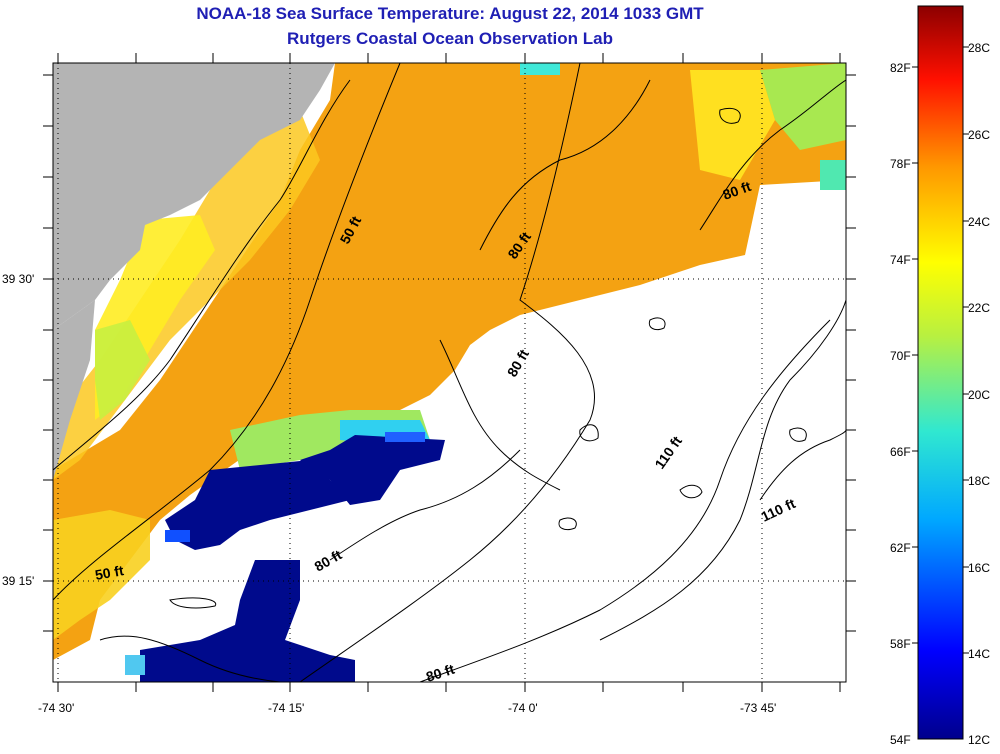  What do you see at coordinates (979, 48) in the screenshot?
I see `colorbar-c-label: 28C` at bounding box center [979, 48].